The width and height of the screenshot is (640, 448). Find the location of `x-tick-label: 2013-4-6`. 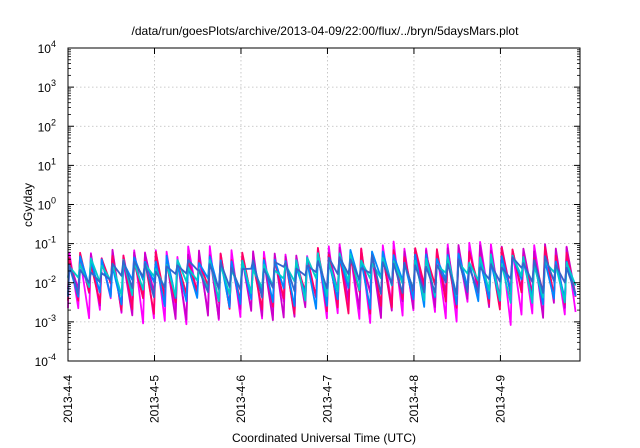

x-tick-label: 2013-4-6 is located at coordinates (241, 399).